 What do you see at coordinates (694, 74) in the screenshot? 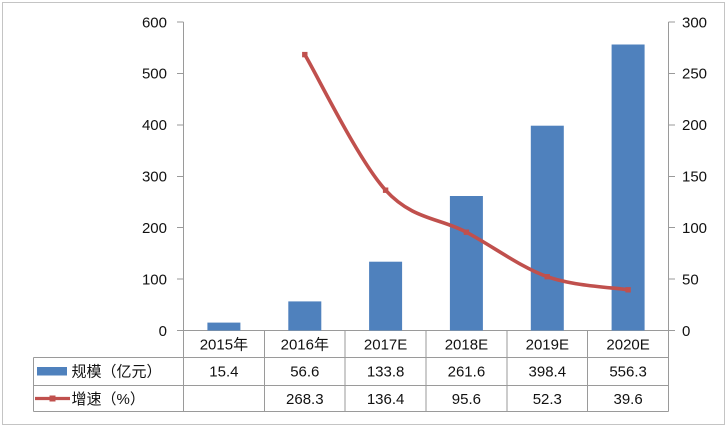
I see `right-axis-tick-label: 250` at bounding box center [694, 74].